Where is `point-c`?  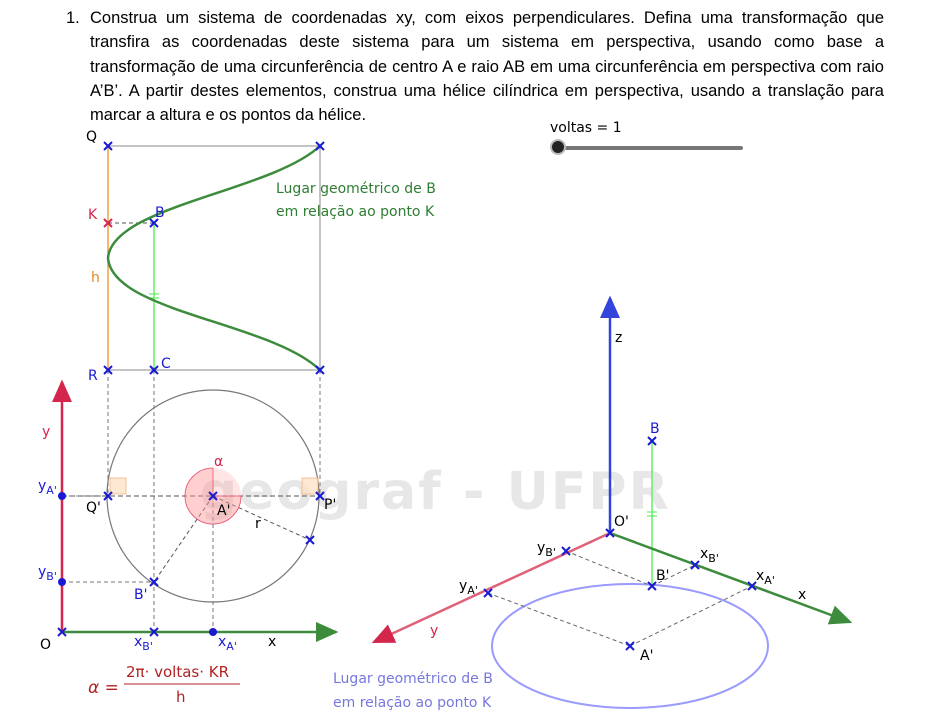 point-c is located at coordinates (154, 370).